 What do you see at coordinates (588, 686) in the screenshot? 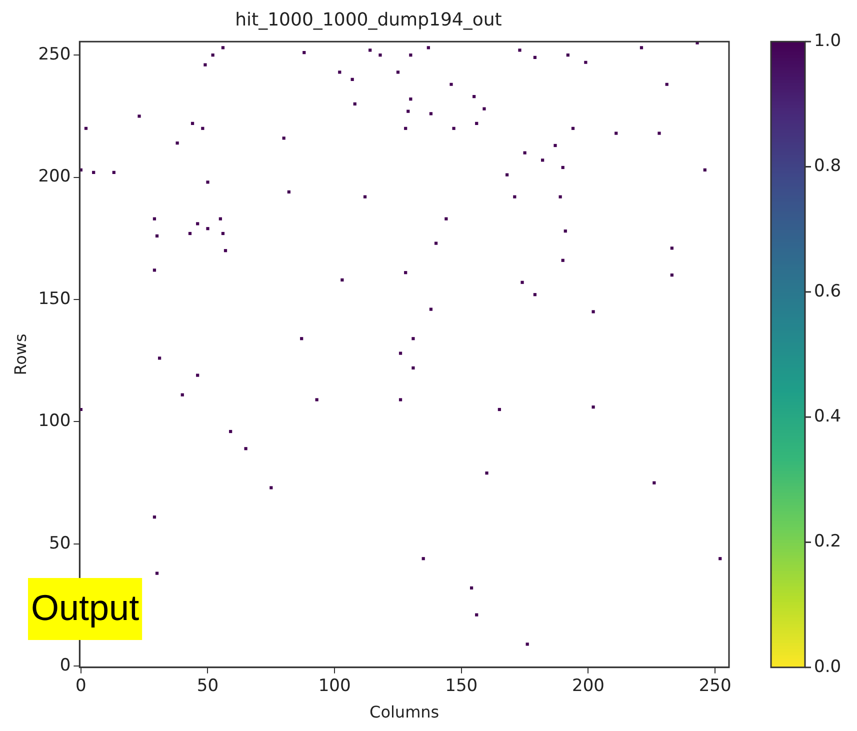
I see `x-tick-label: 200` at bounding box center [588, 686].